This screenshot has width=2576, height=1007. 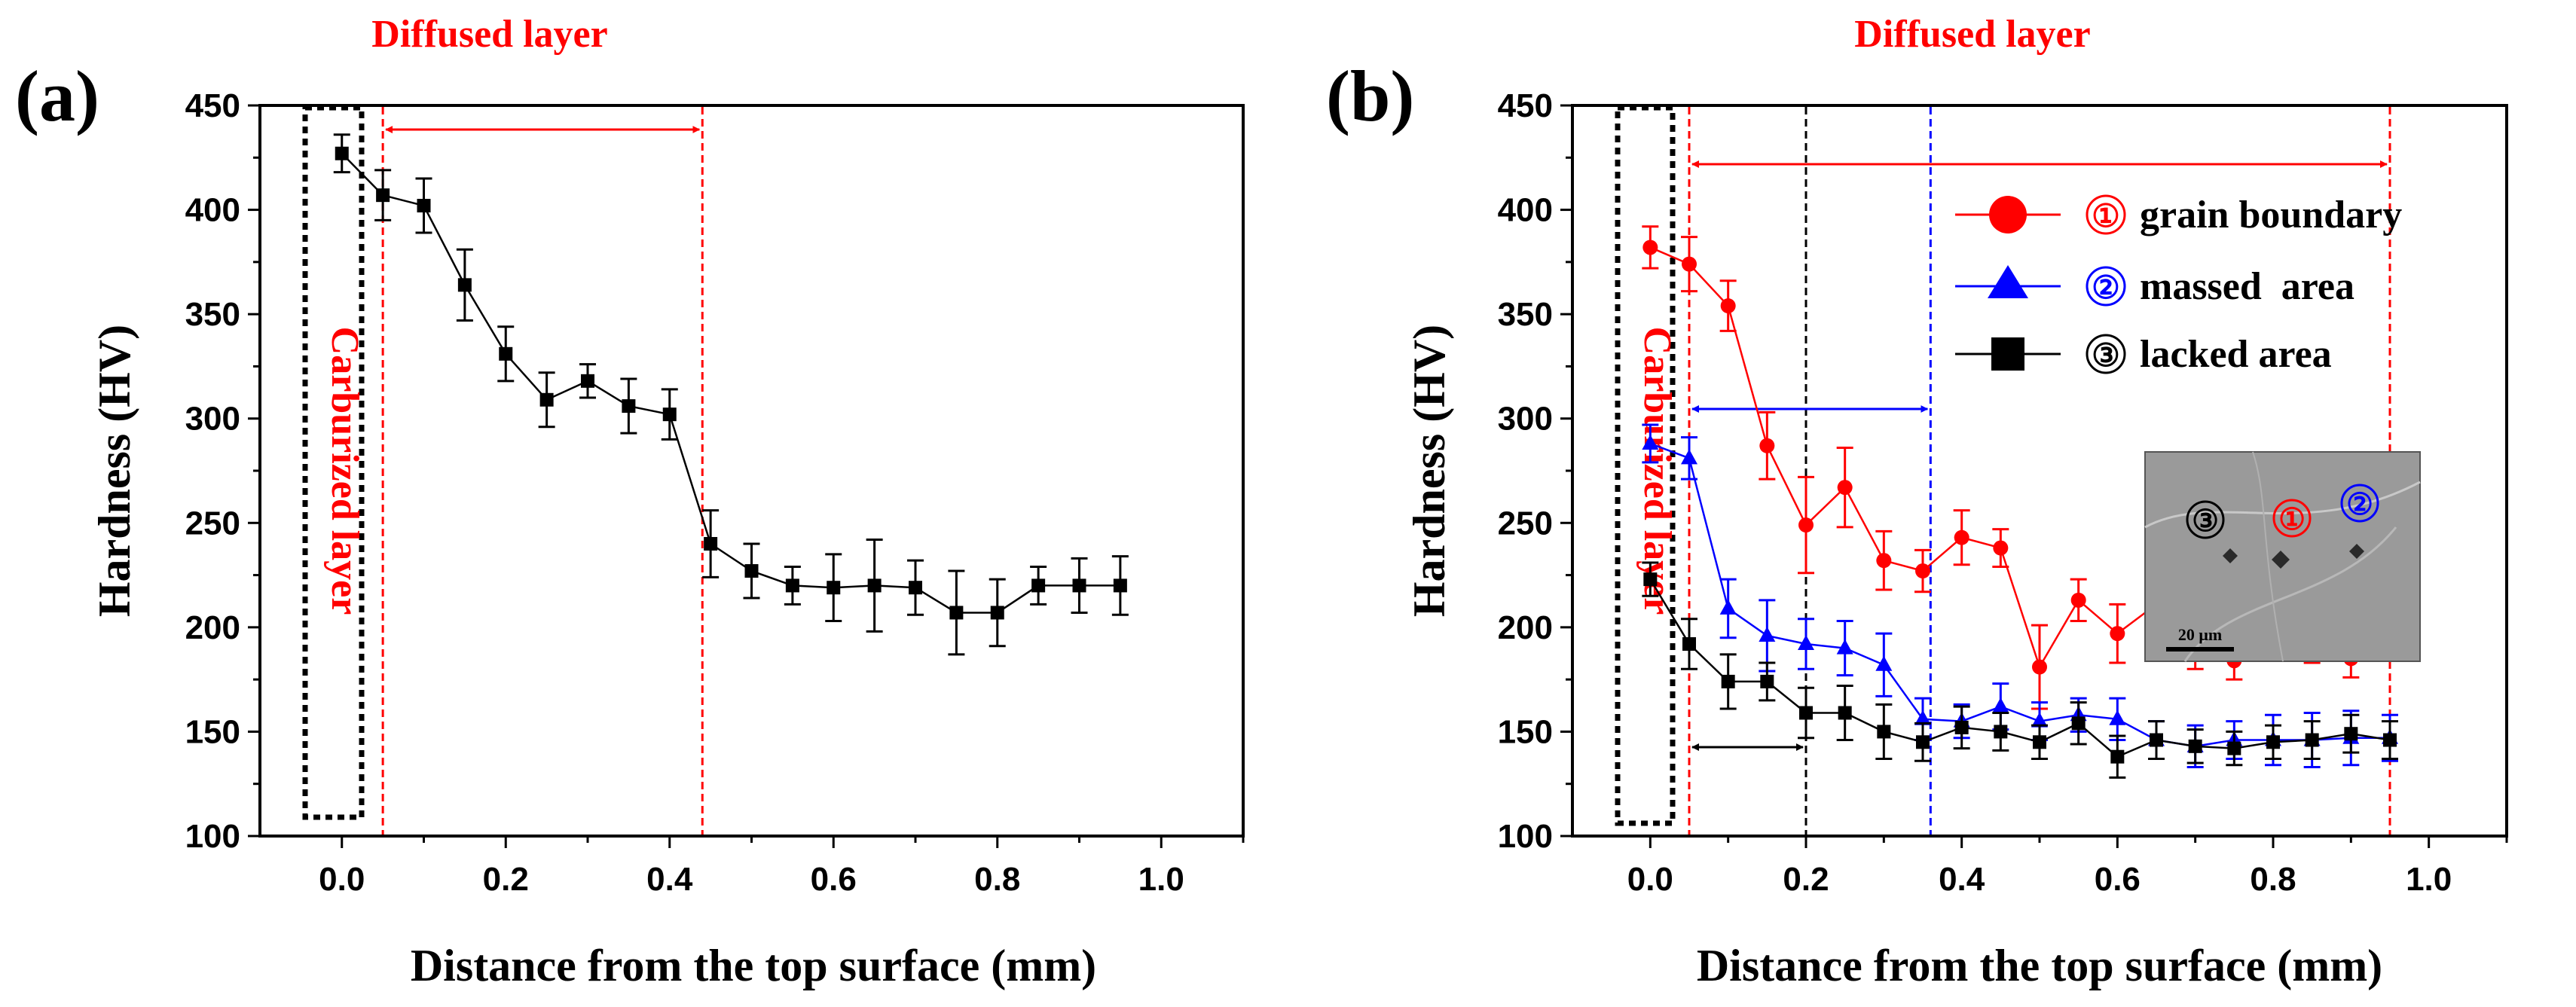 What do you see at coordinates (1161, 880) in the screenshot?
I see `a-xtick-label: 1.0` at bounding box center [1161, 880].